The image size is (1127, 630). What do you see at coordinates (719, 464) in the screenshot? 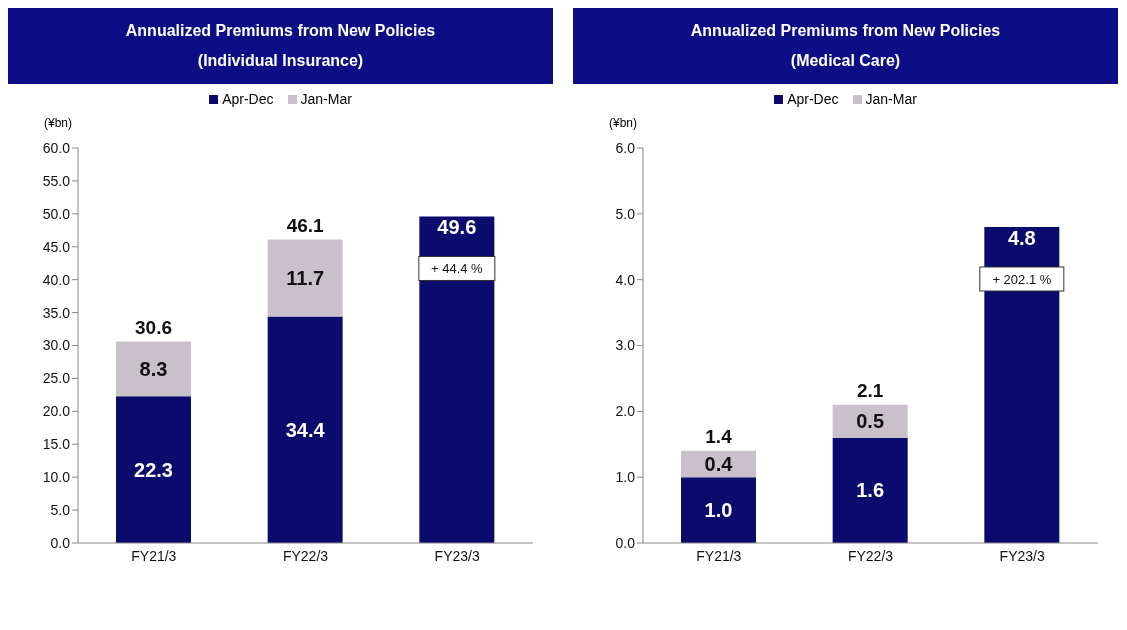
I see `data-label: 0.4` at bounding box center [719, 464].